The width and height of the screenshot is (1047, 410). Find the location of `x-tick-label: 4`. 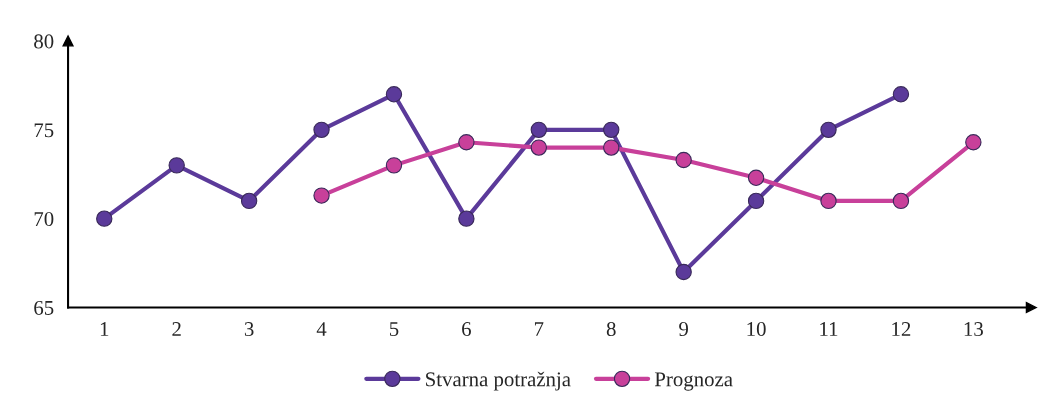

x-tick-label: 4 is located at coordinates (321, 329).